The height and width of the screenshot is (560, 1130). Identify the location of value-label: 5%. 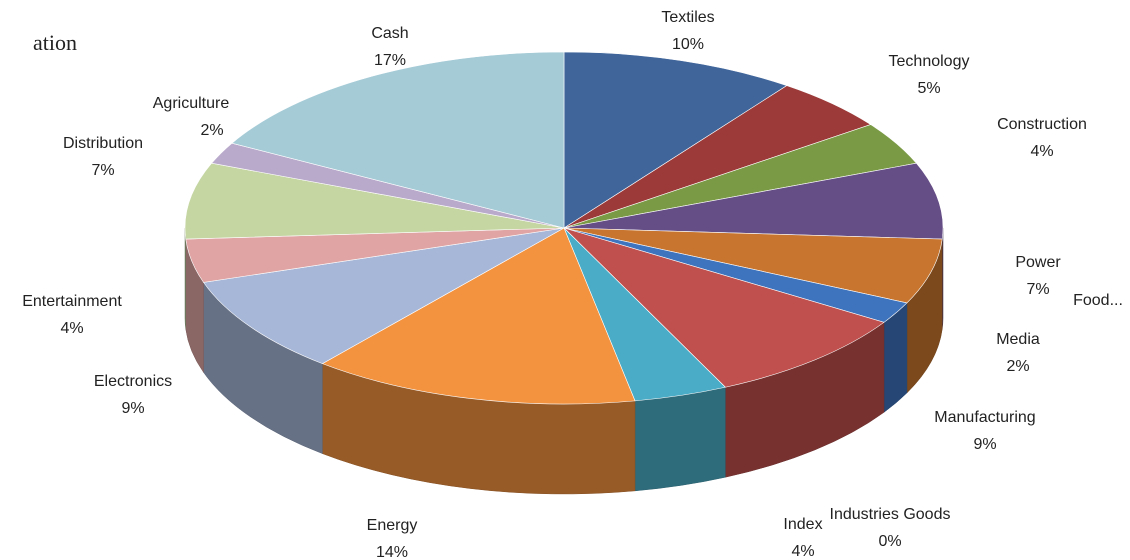
(928, 88).